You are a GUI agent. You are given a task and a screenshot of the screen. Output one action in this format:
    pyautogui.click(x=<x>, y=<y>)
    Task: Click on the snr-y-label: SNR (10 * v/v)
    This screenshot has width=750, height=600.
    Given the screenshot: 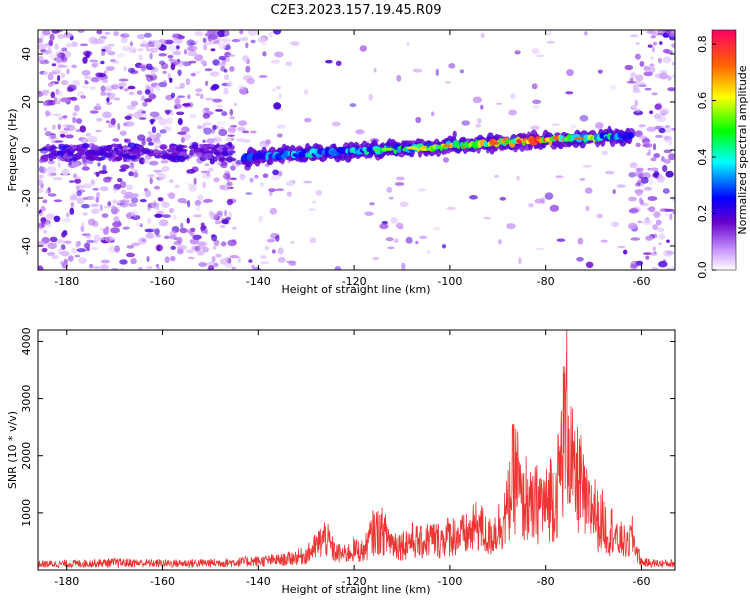 What is the action you would take?
    pyautogui.click(x=12, y=450)
    